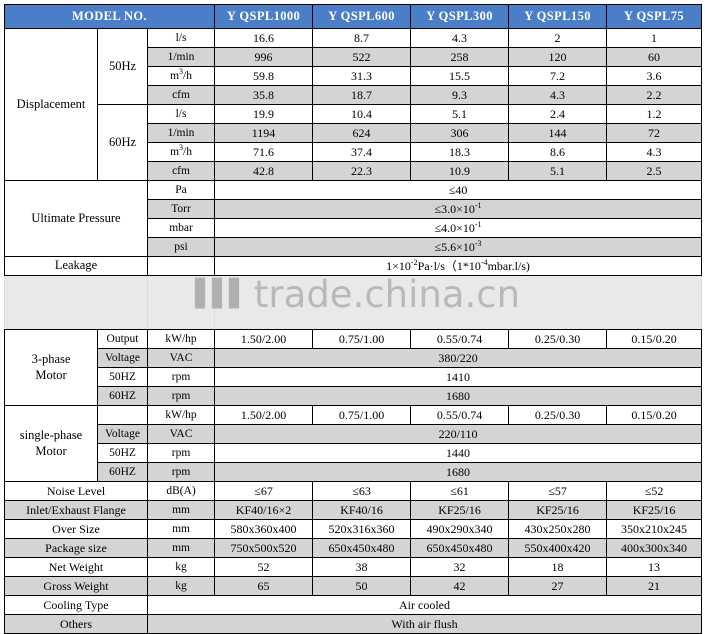 The width and height of the screenshot is (705, 634). I want to click on table-row: 50HZ rpm 1410, so click(354, 377).